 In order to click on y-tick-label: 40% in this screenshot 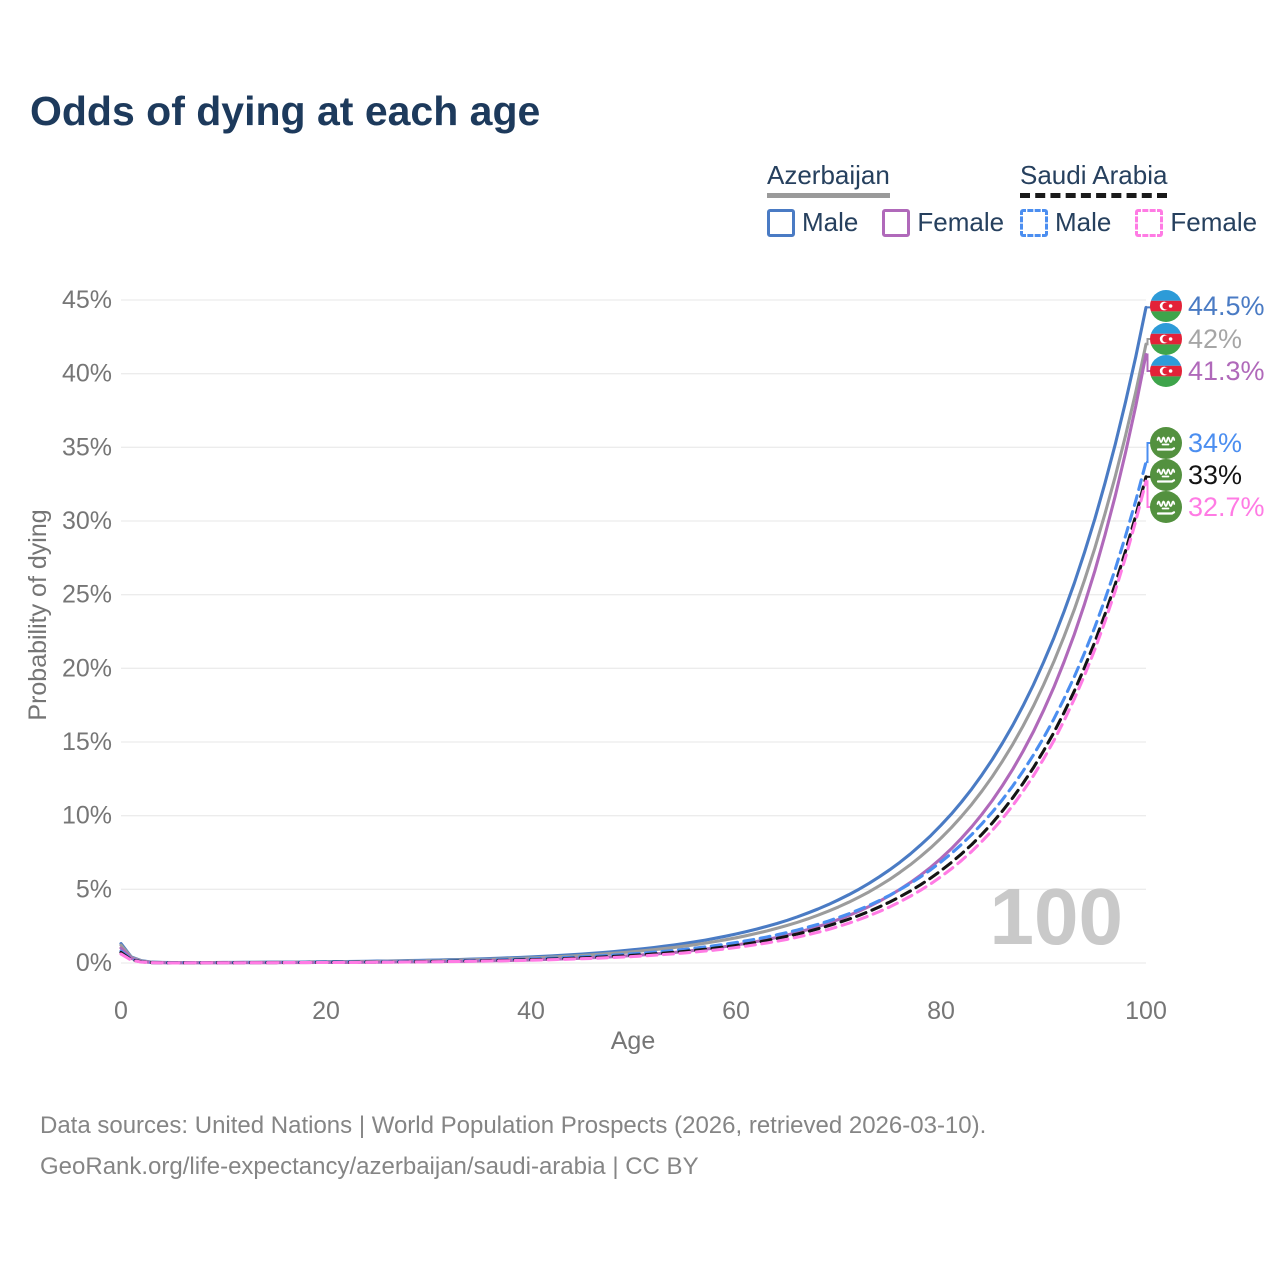, I will do `click(87, 374)`.